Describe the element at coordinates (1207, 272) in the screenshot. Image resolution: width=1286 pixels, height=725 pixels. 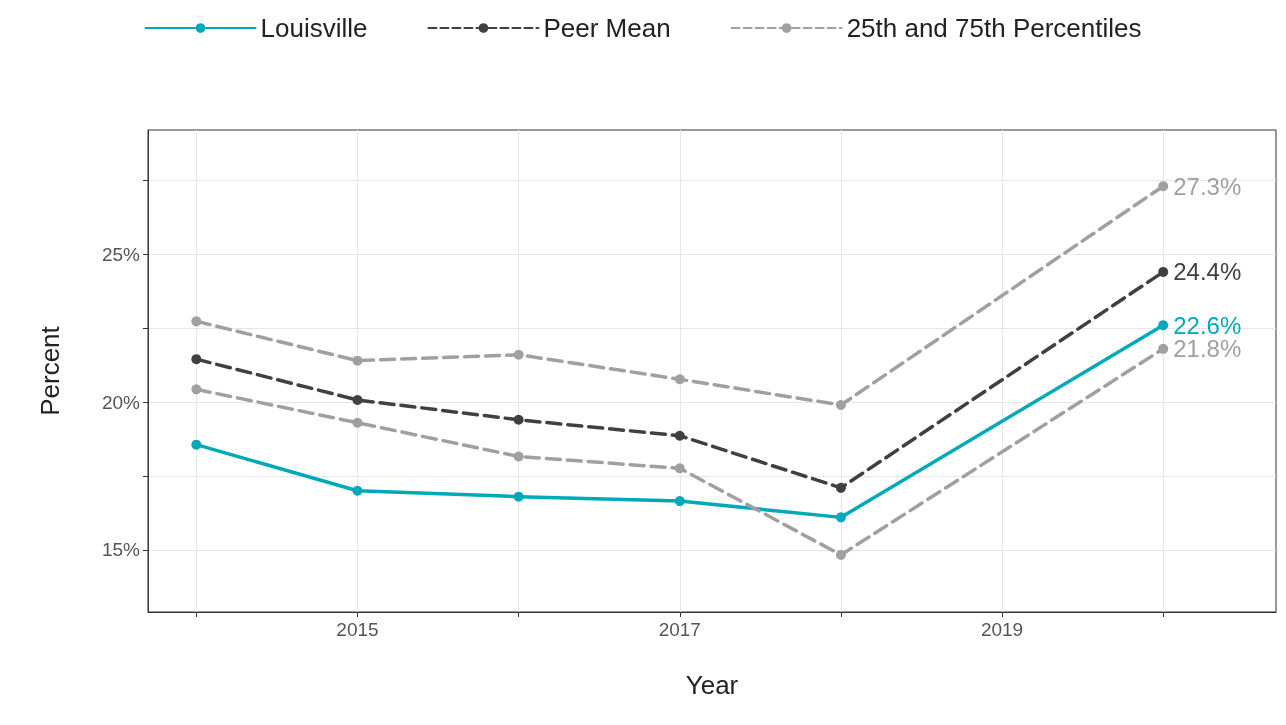
I see `data-label: 24.4%` at that location.